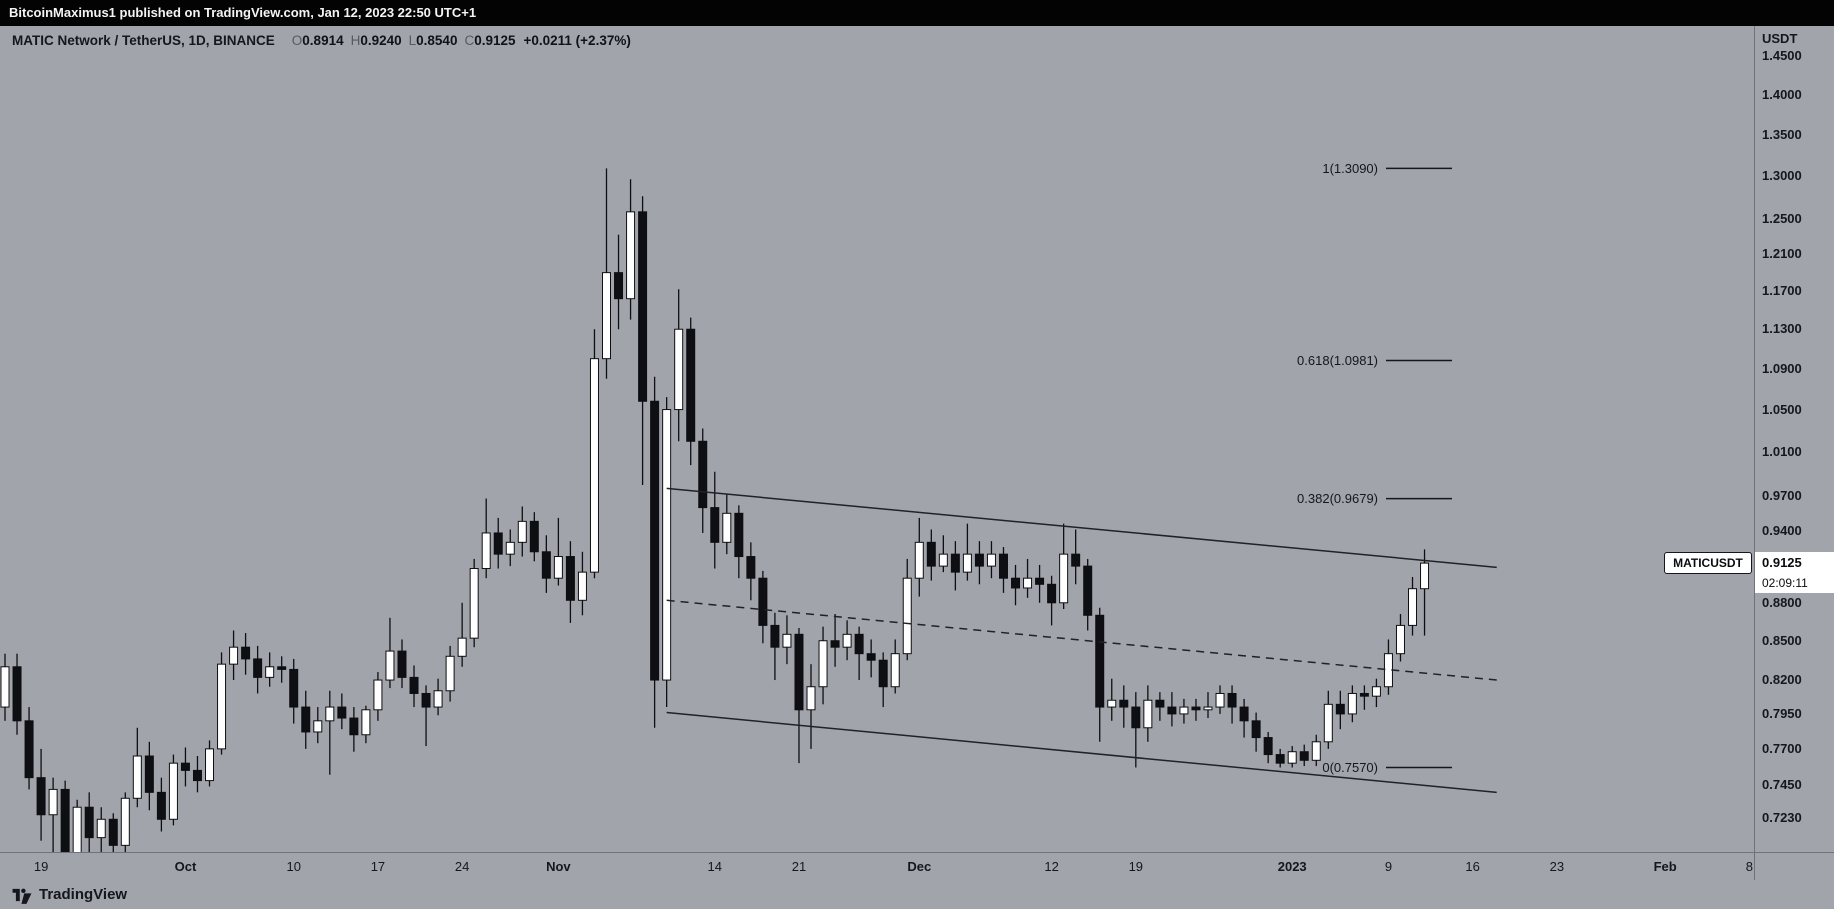  What do you see at coordinates (1337, 498) in the screenshot?
I see `fib-level-label: 0.382(0.9679)` at bounding box center [1337, 498].